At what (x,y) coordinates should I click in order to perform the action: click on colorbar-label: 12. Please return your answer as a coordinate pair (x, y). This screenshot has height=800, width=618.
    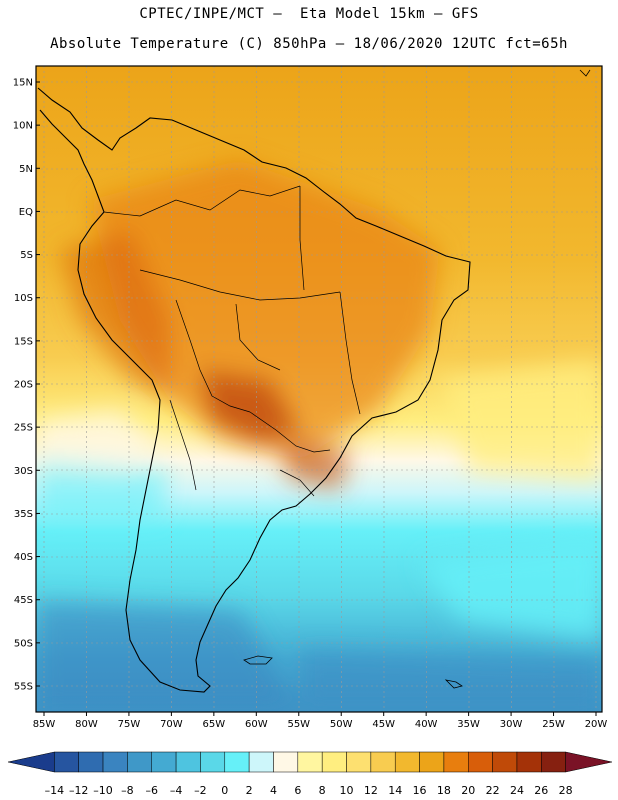
    Looking at the image, I should click on (371, 790).